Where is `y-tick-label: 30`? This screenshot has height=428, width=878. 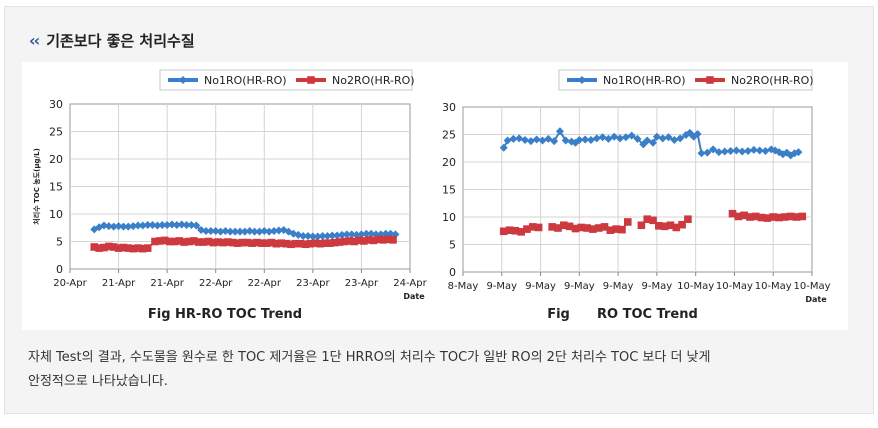 y-tick-label: 30 is located at coordinates (56, 104).